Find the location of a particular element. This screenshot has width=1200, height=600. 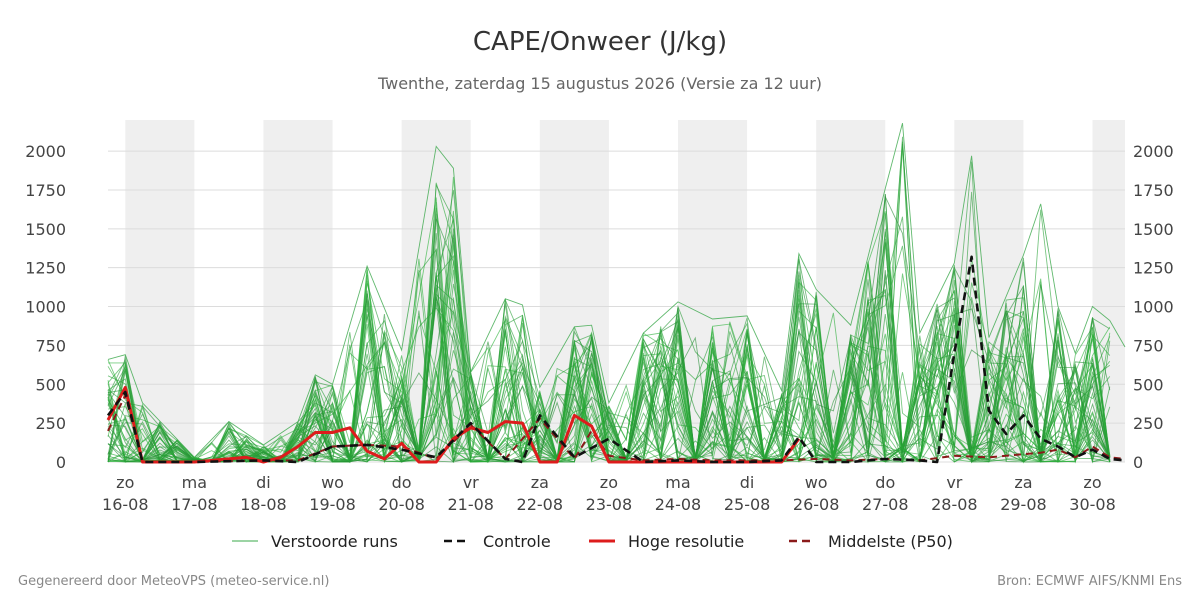

x-tick-date: 30-08 is located at coordinates (1092, 504).